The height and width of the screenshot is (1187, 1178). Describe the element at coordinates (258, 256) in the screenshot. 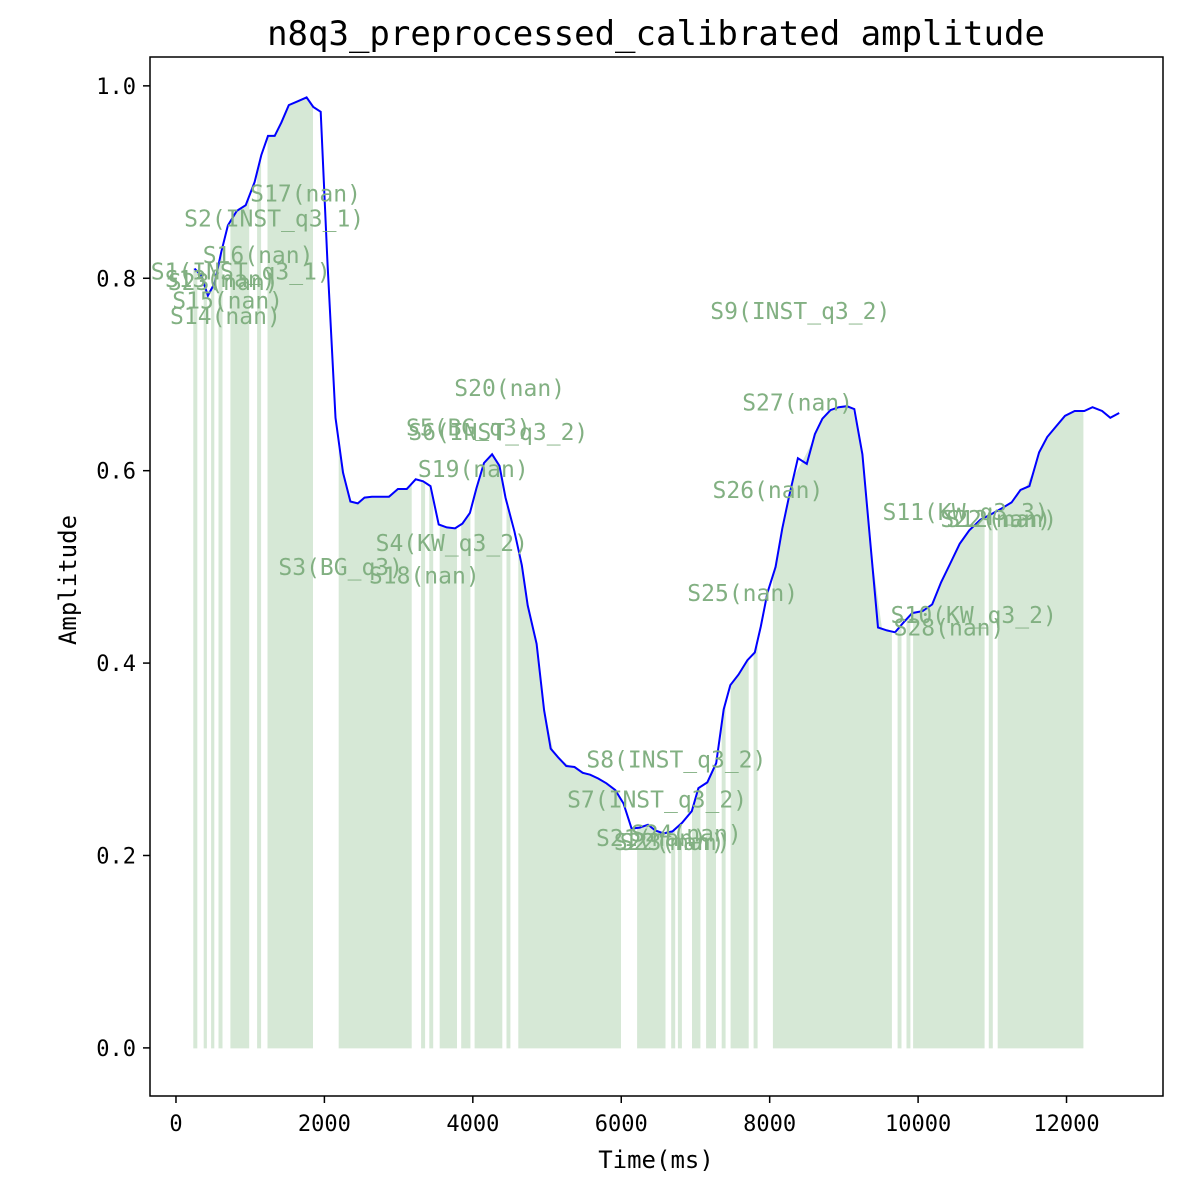

I see `segment-label: S16(nan)` at that location.